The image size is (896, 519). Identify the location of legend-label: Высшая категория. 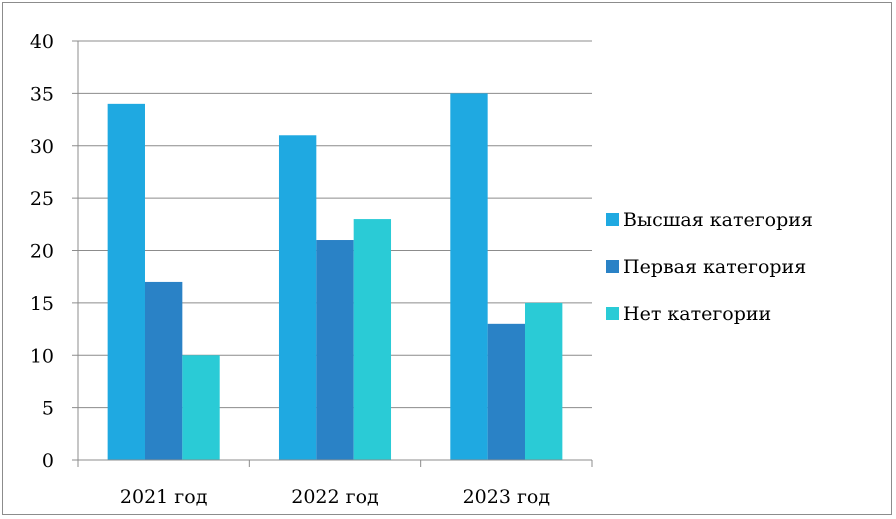
(718, 220).